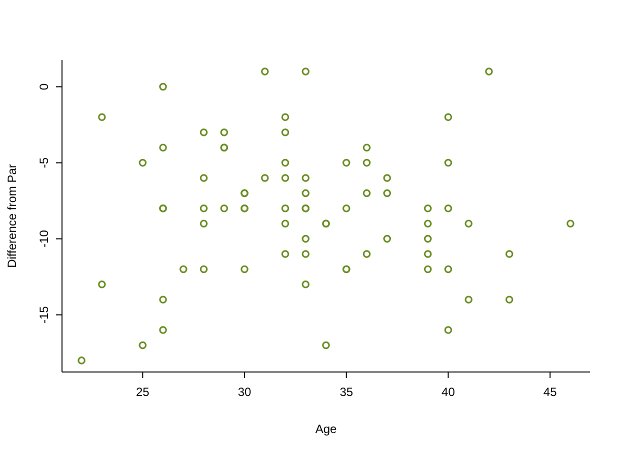 The height and width of the screenshot is (450, 620). I want to click on y-tick-label: -5, so click(44, 162).